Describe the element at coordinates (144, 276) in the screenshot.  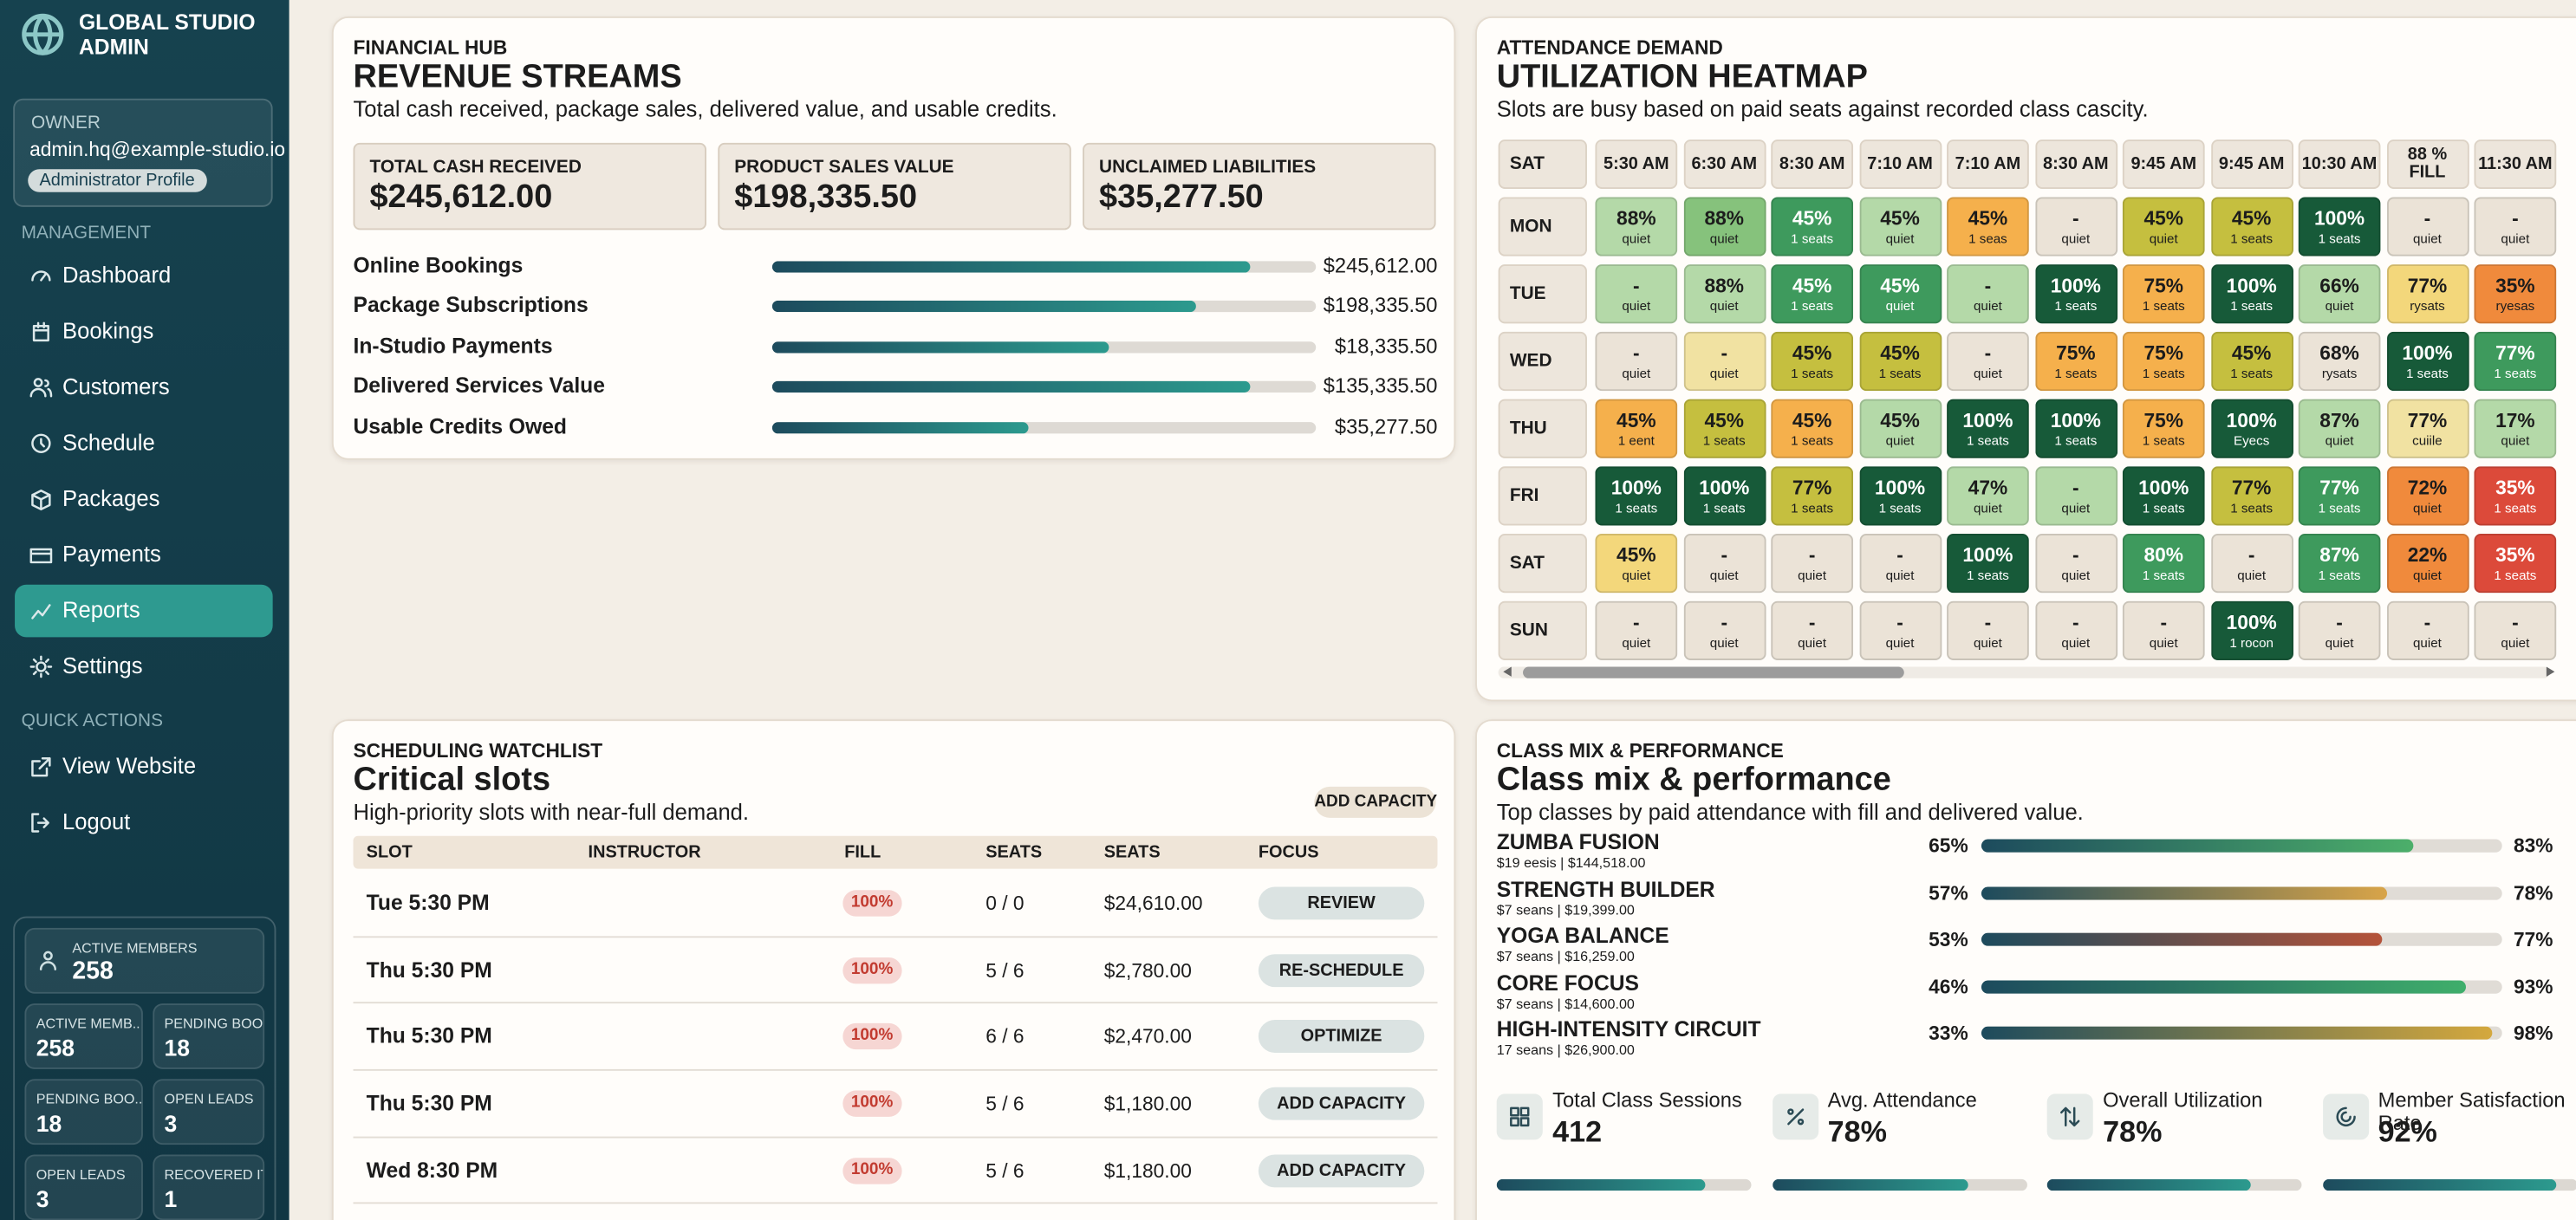
I see `nav-item: Dashboard` at that location.